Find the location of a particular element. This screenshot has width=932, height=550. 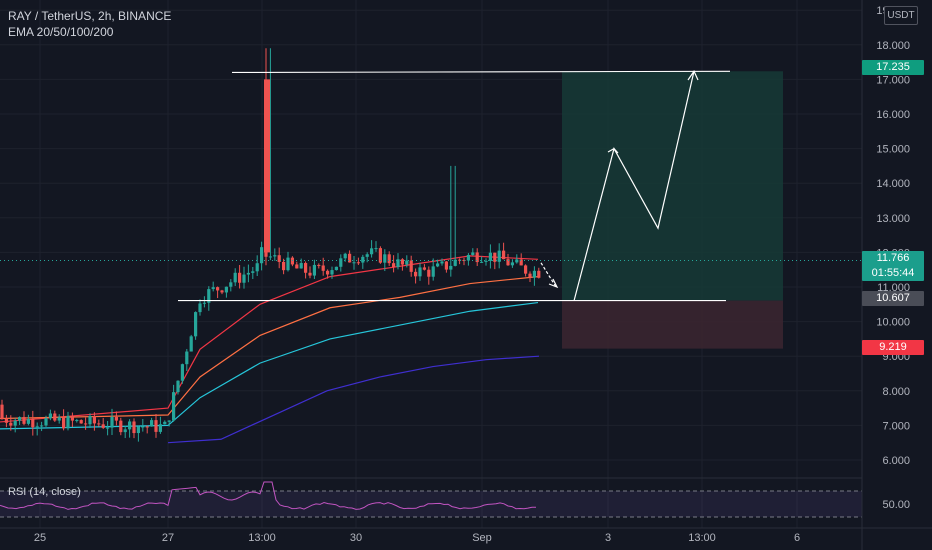

x-tick-label: 6 is located at coordinates (797, 538).